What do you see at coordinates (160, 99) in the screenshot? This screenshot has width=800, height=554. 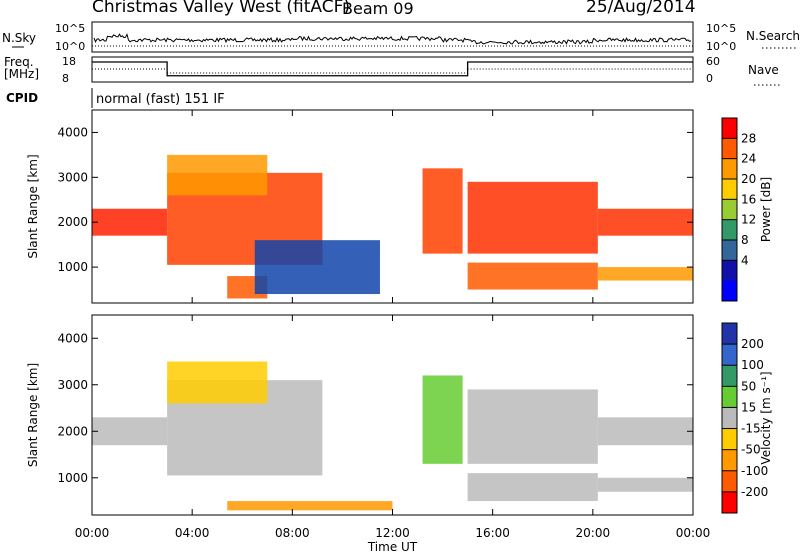 I see `cpid-text: normal (fast) 151 IF` at bounding box center [160, 99].